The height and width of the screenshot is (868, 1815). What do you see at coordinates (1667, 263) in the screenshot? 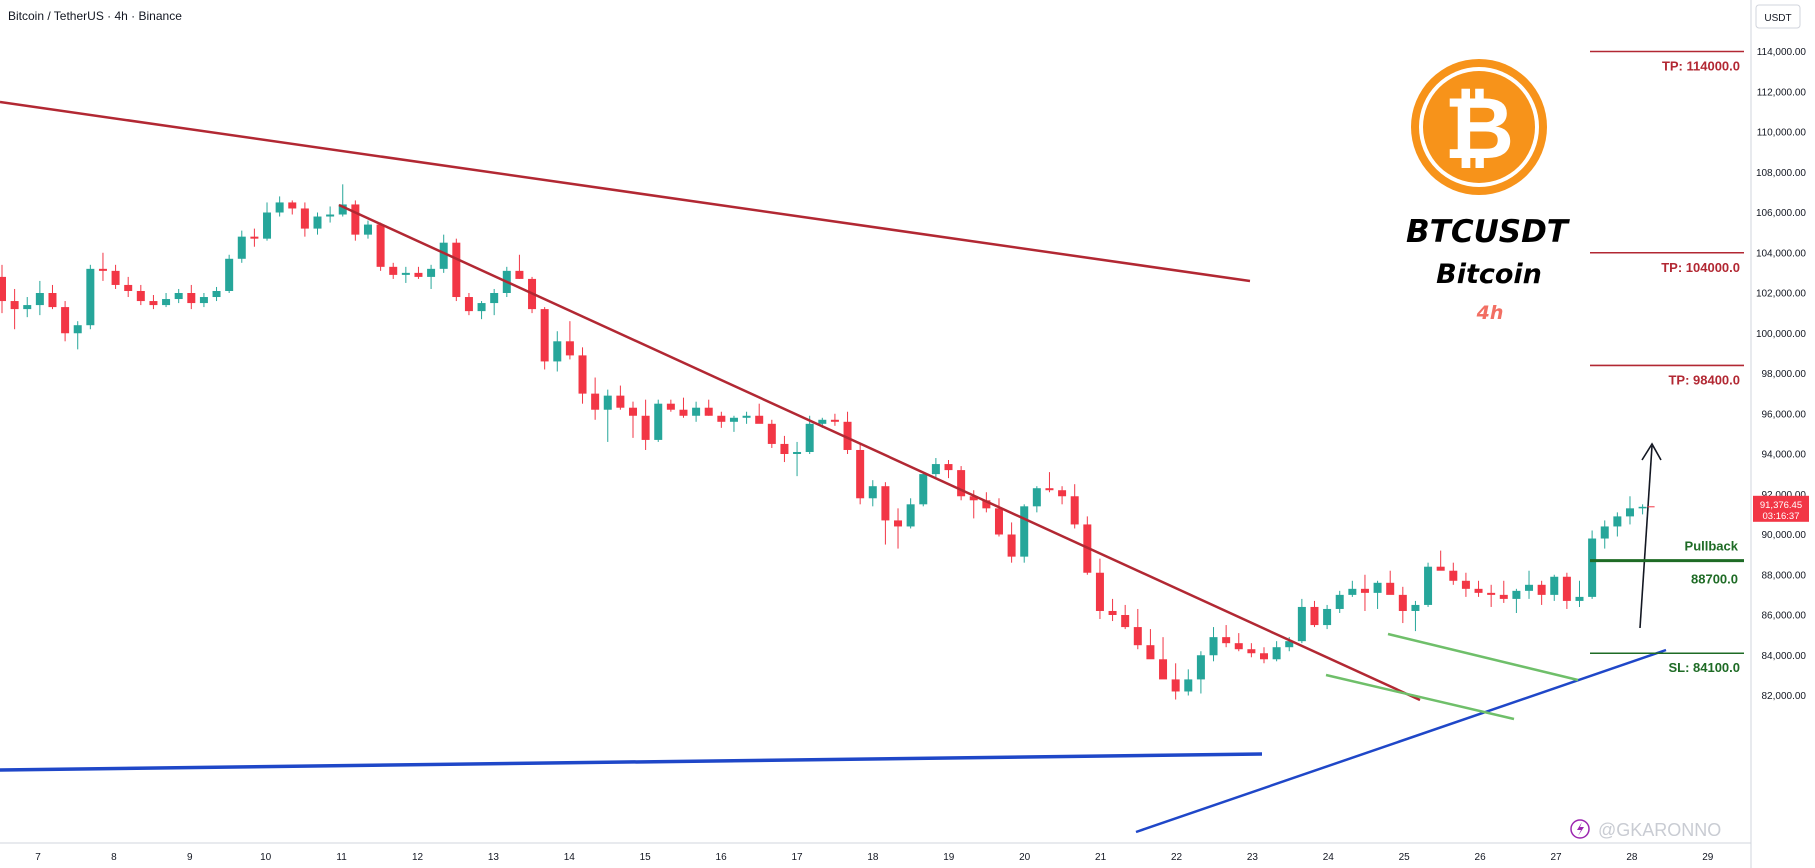
I see `price-level: TP: 104000.0` at bounding box center [1667, 263].